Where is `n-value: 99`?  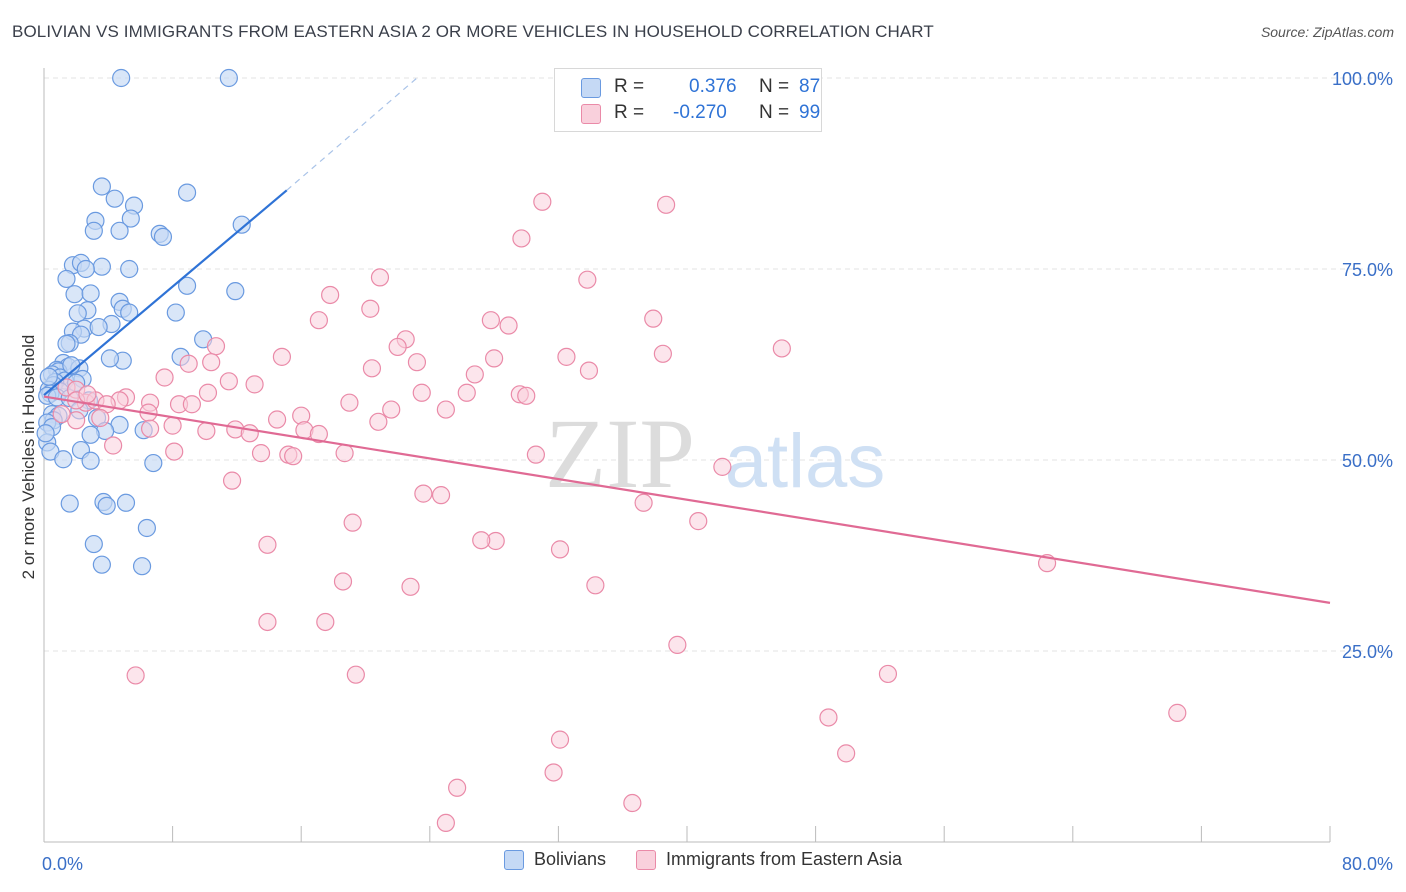 n-value: 99 is located at coordinates (810, 112).